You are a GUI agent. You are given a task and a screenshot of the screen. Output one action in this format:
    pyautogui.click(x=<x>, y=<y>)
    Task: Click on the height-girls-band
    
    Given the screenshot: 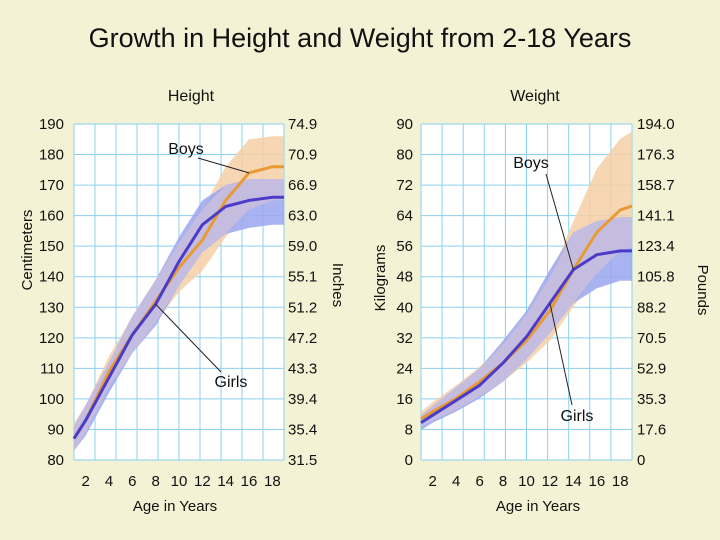 What is the action you would take?
    pyautogui.click(x=179, y=315)
    